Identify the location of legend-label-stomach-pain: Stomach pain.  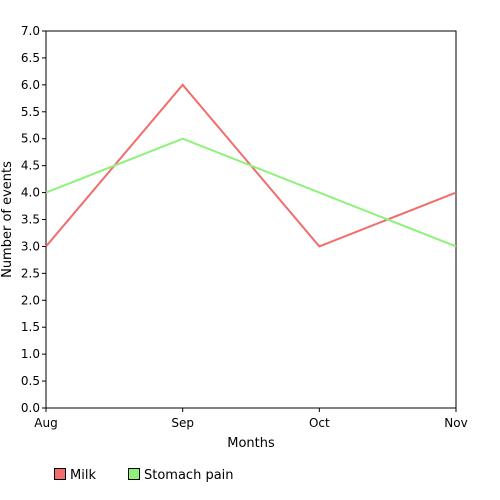
(189, 475).